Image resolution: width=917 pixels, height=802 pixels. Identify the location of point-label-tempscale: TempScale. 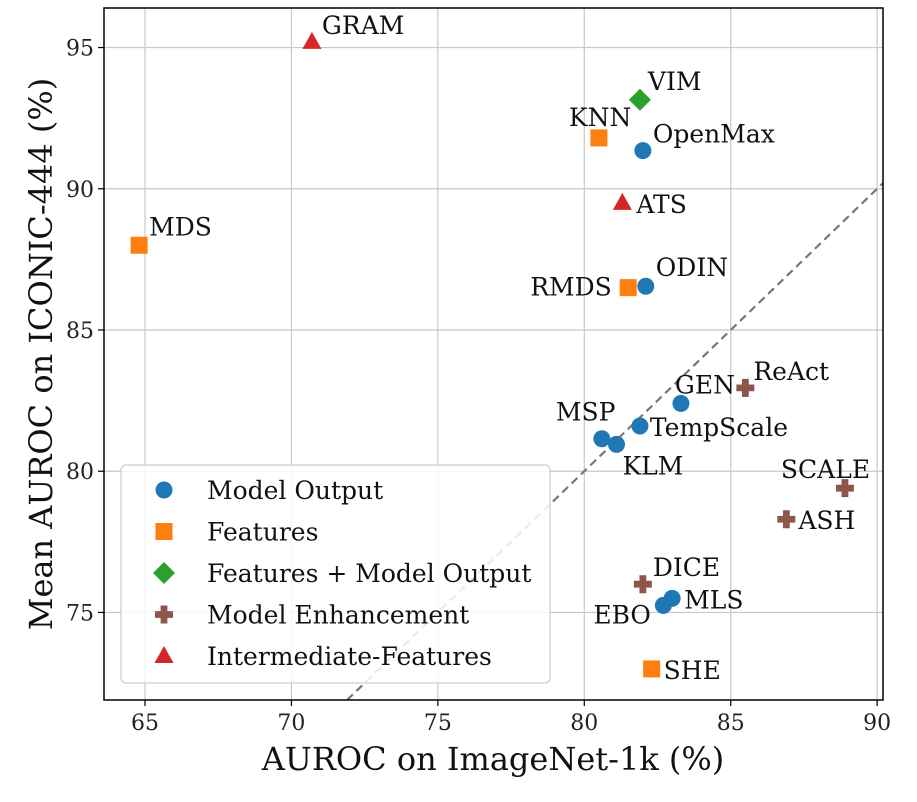
(719, 427).